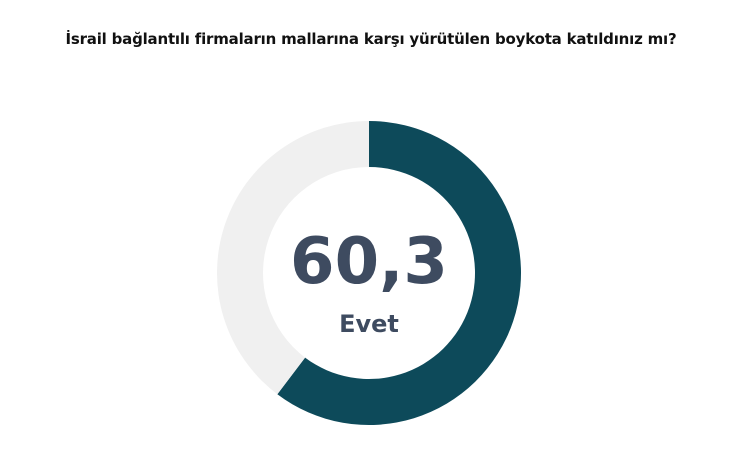 The width and height of the screenshot is (742, 462). Describe the element at coordinates (369, 262) in the screenshot. I see `center-value: 60,3` at that location.